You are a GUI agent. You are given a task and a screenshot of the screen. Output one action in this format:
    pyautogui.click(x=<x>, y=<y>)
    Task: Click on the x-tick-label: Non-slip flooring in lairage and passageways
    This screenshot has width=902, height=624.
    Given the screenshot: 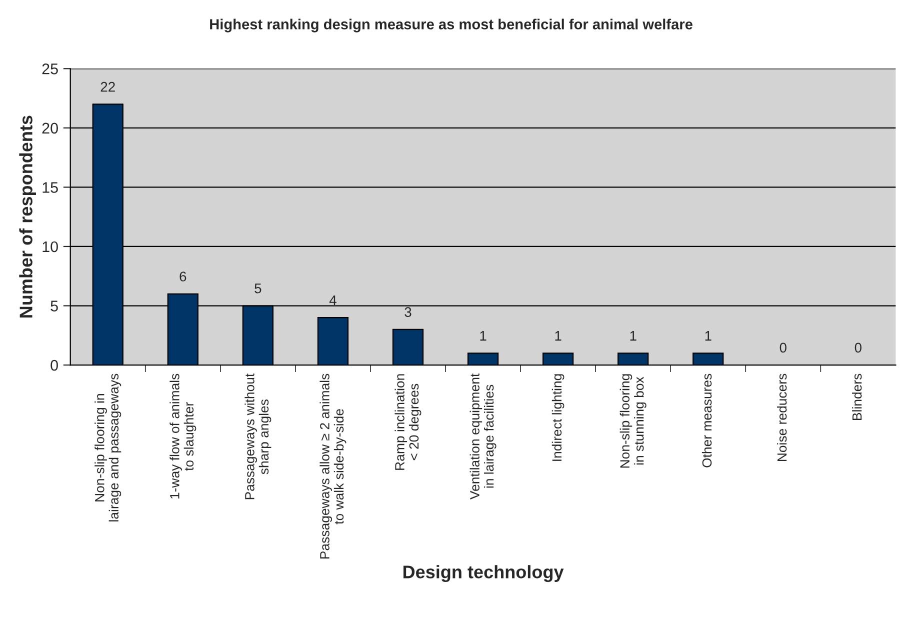 What is the action you would take?
    pyautogui.click(x=108, y=448)
    